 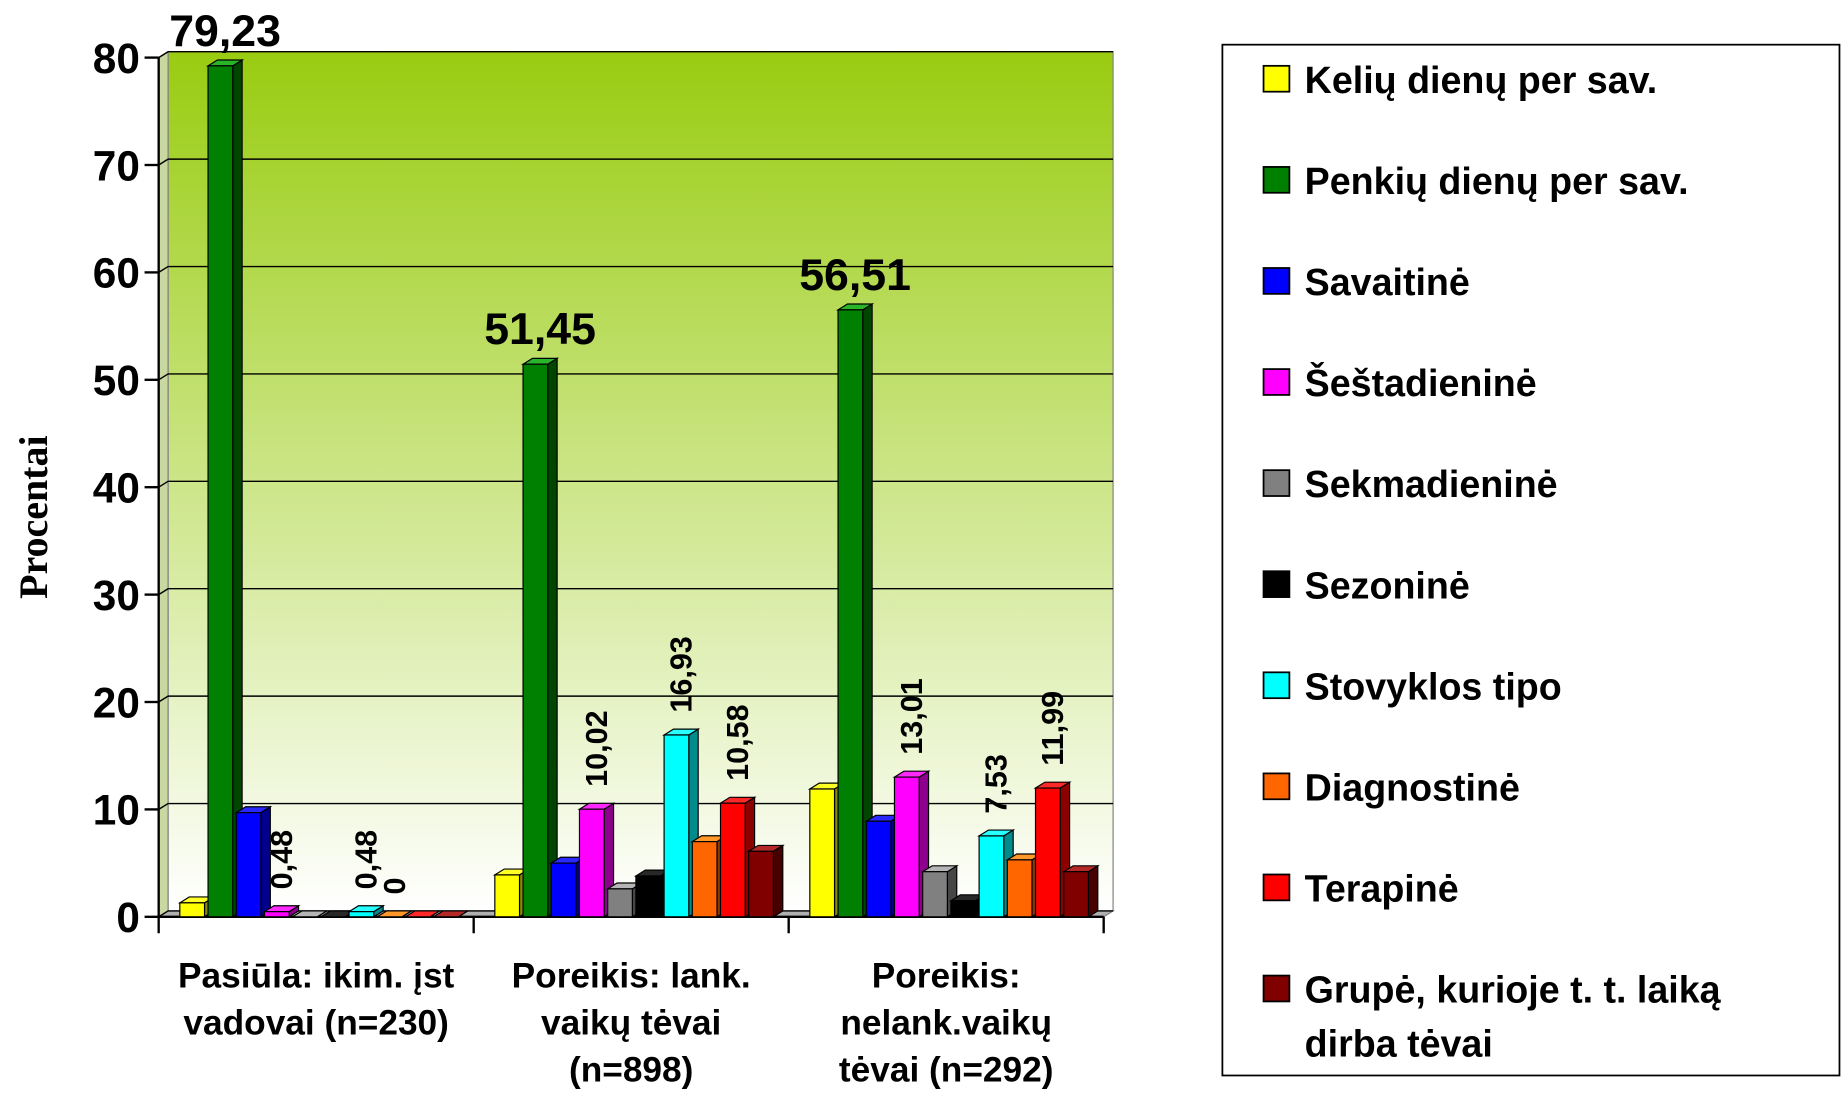 What do you see at coordinates (912, 716) in the screenshot?
I see `value-label: 13,01` at bounding box center [912, 716].